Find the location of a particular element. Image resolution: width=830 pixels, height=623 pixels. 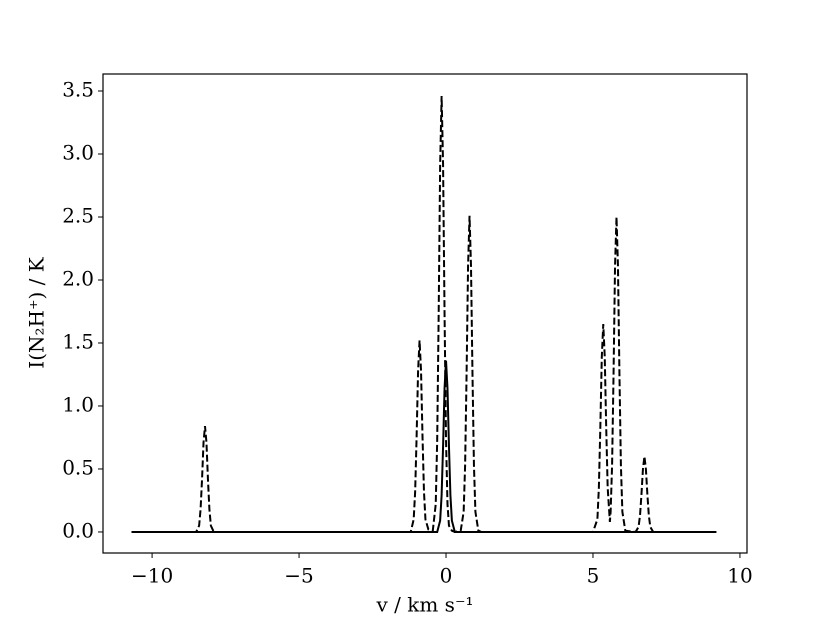

y-tick-label: 0.0 is located at coordinates (78, 530).